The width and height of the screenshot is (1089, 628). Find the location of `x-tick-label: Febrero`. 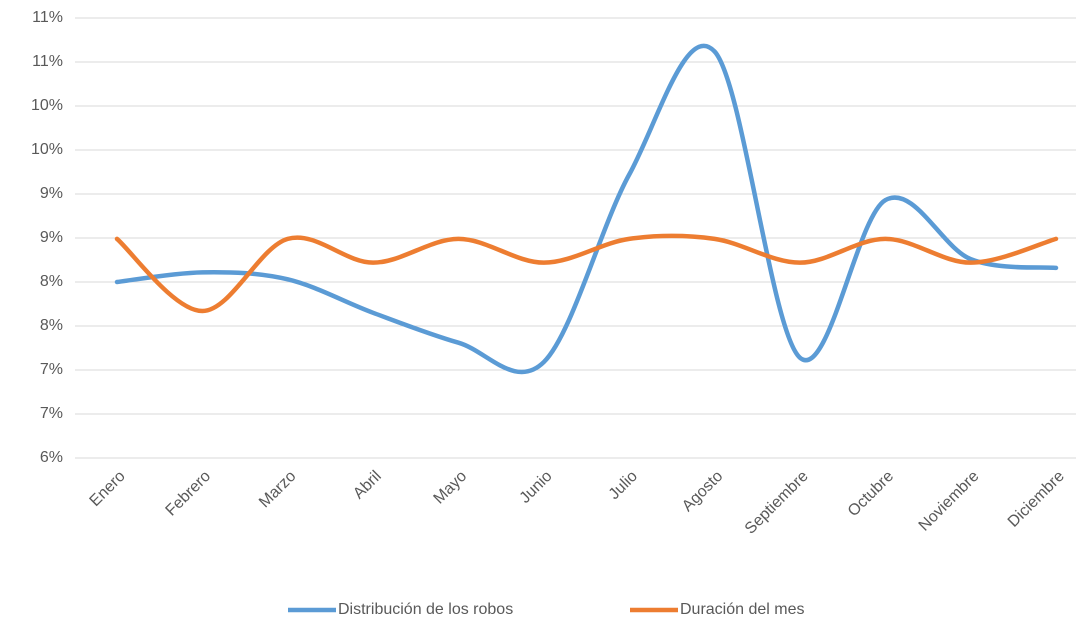

x-tick-label: Febrero is located at coordinates (189, 494).